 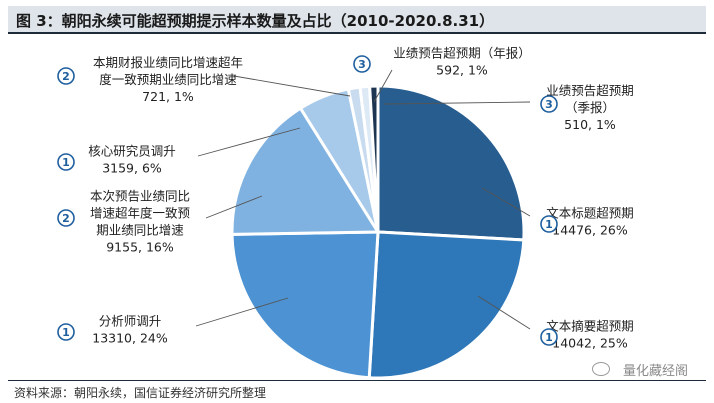 What do you see at coordinates (587, 222) in the screenshot?
I see `slice-label-group: 文本标题超预期 14476, 26%1` at bounding box center [587, 222].